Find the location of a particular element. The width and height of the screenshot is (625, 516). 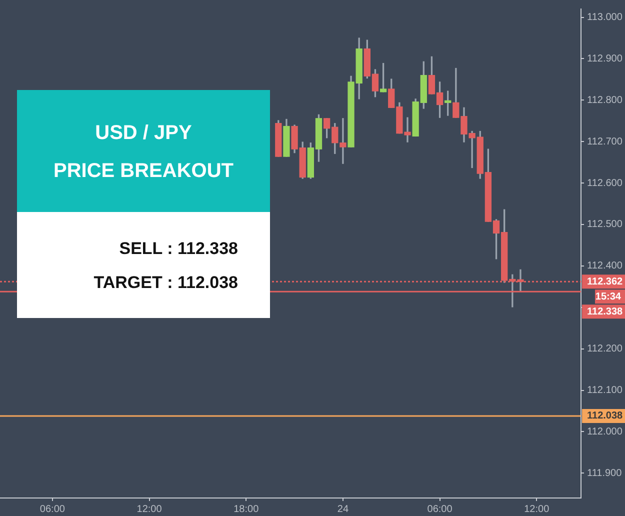

y-tick-label: 112.000 is located at coordinates (605, 432).